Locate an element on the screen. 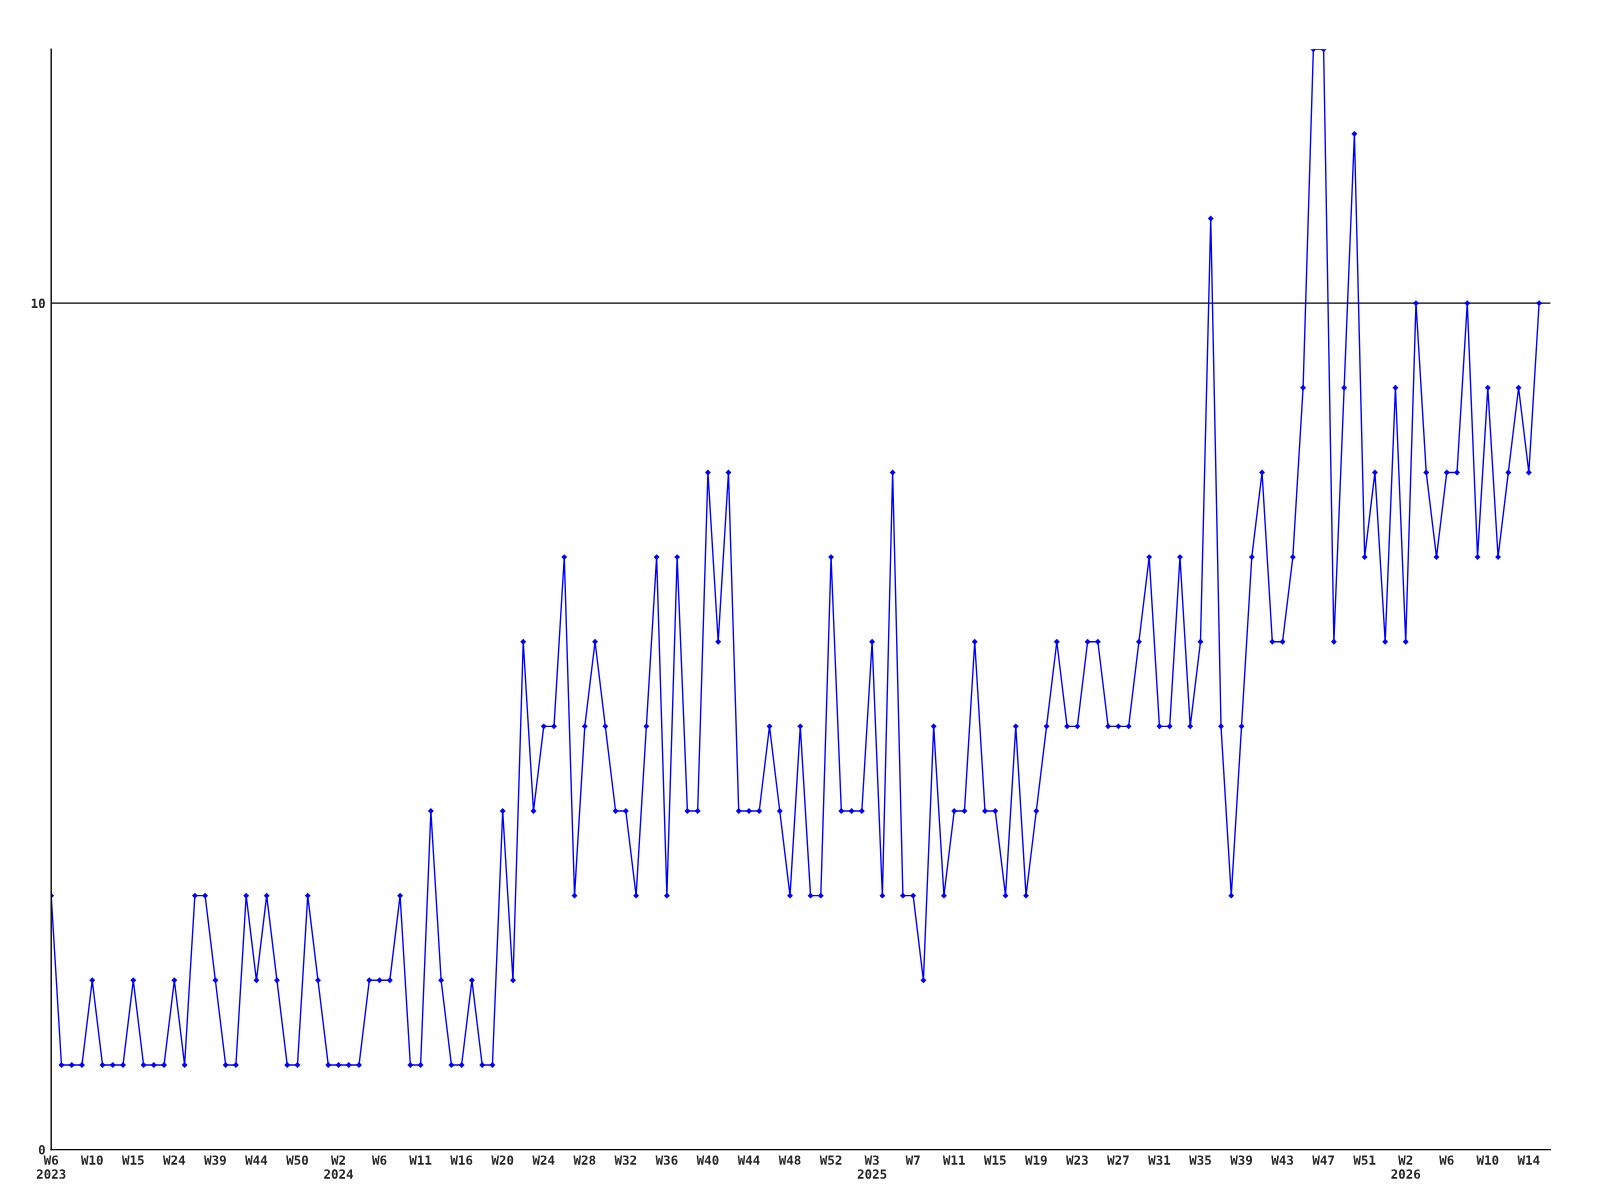  x-tick-label: W16 is located at coordinates (461, 1160).